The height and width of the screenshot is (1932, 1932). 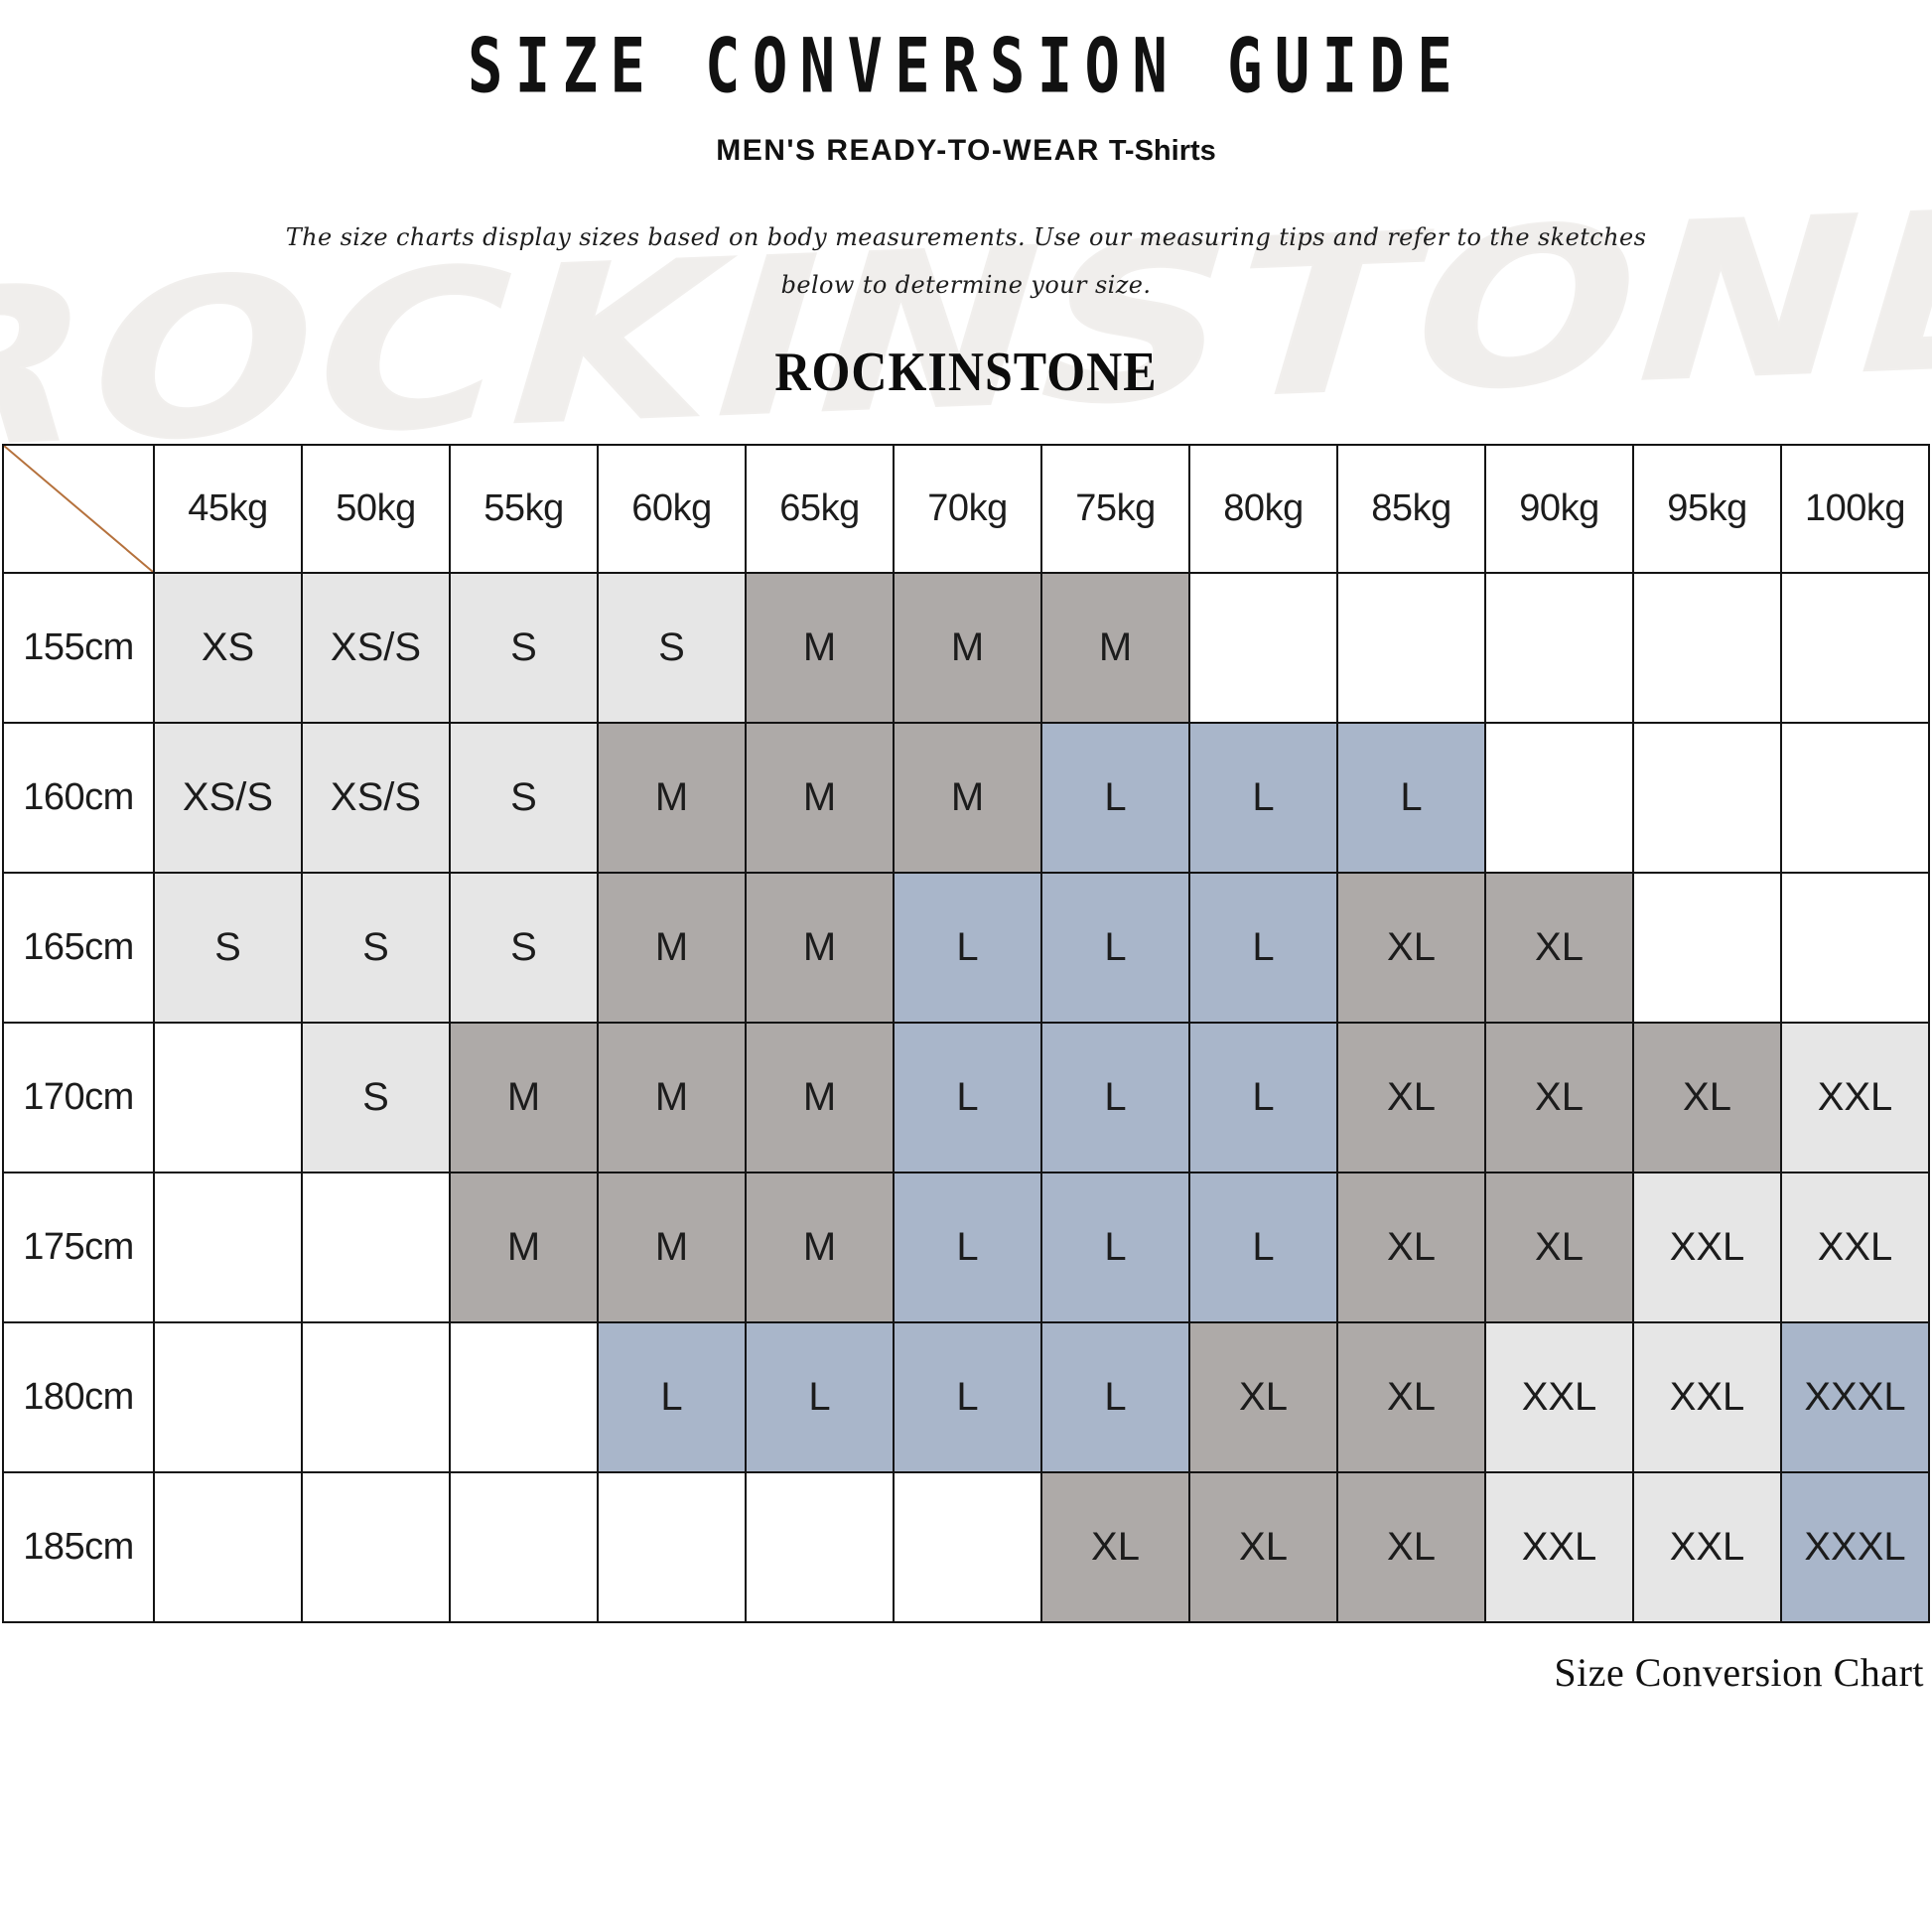 I want to click on table-row: 155cm XS XS/S S S M M M, so click(x=966, y=648).